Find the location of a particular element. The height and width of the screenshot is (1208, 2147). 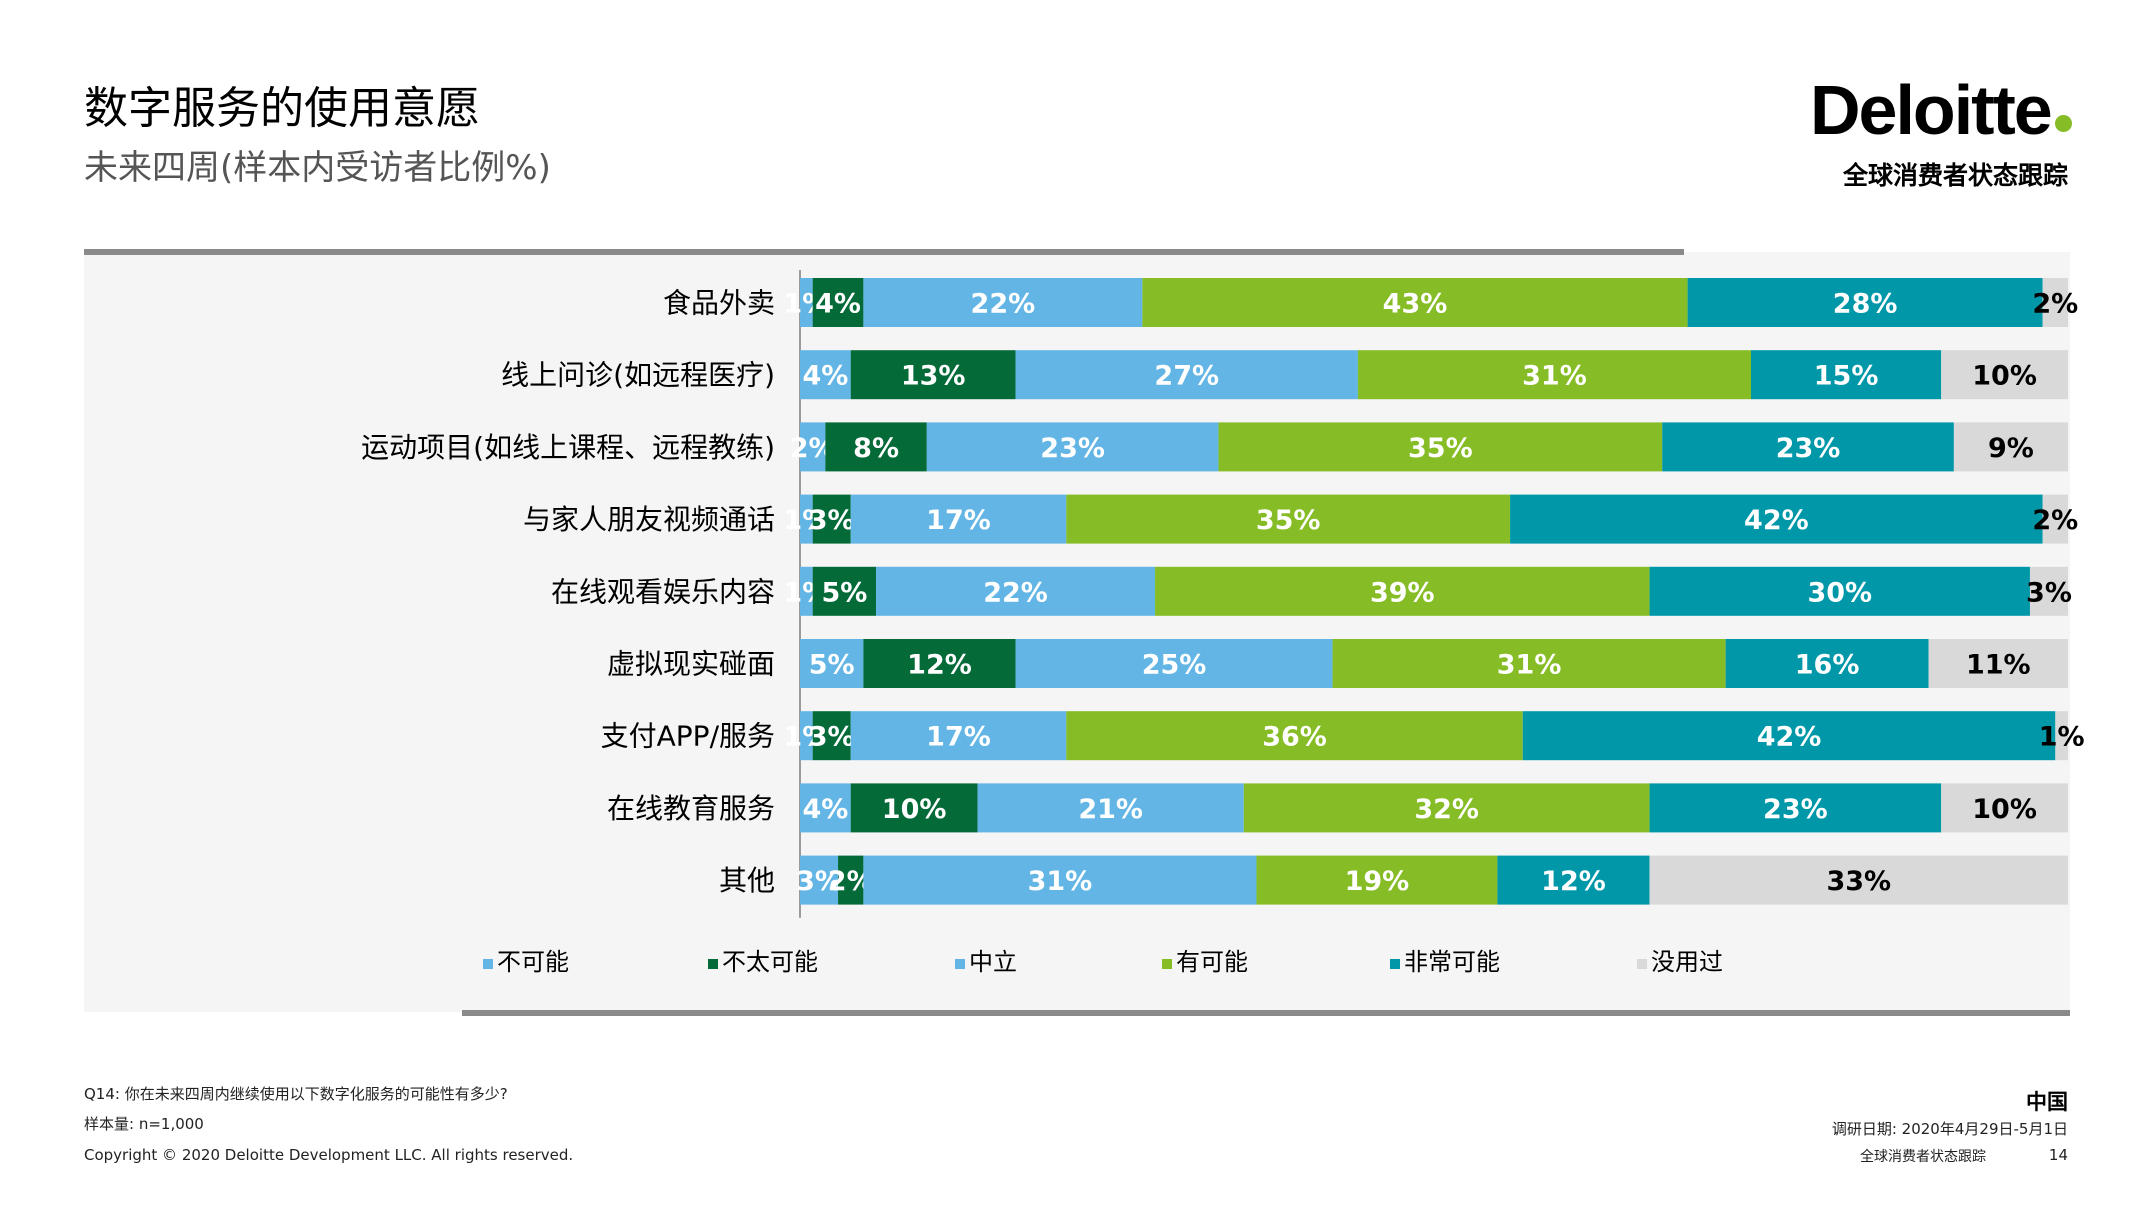

legend-label: 非常可能 is located at coordinates (1452, 962).